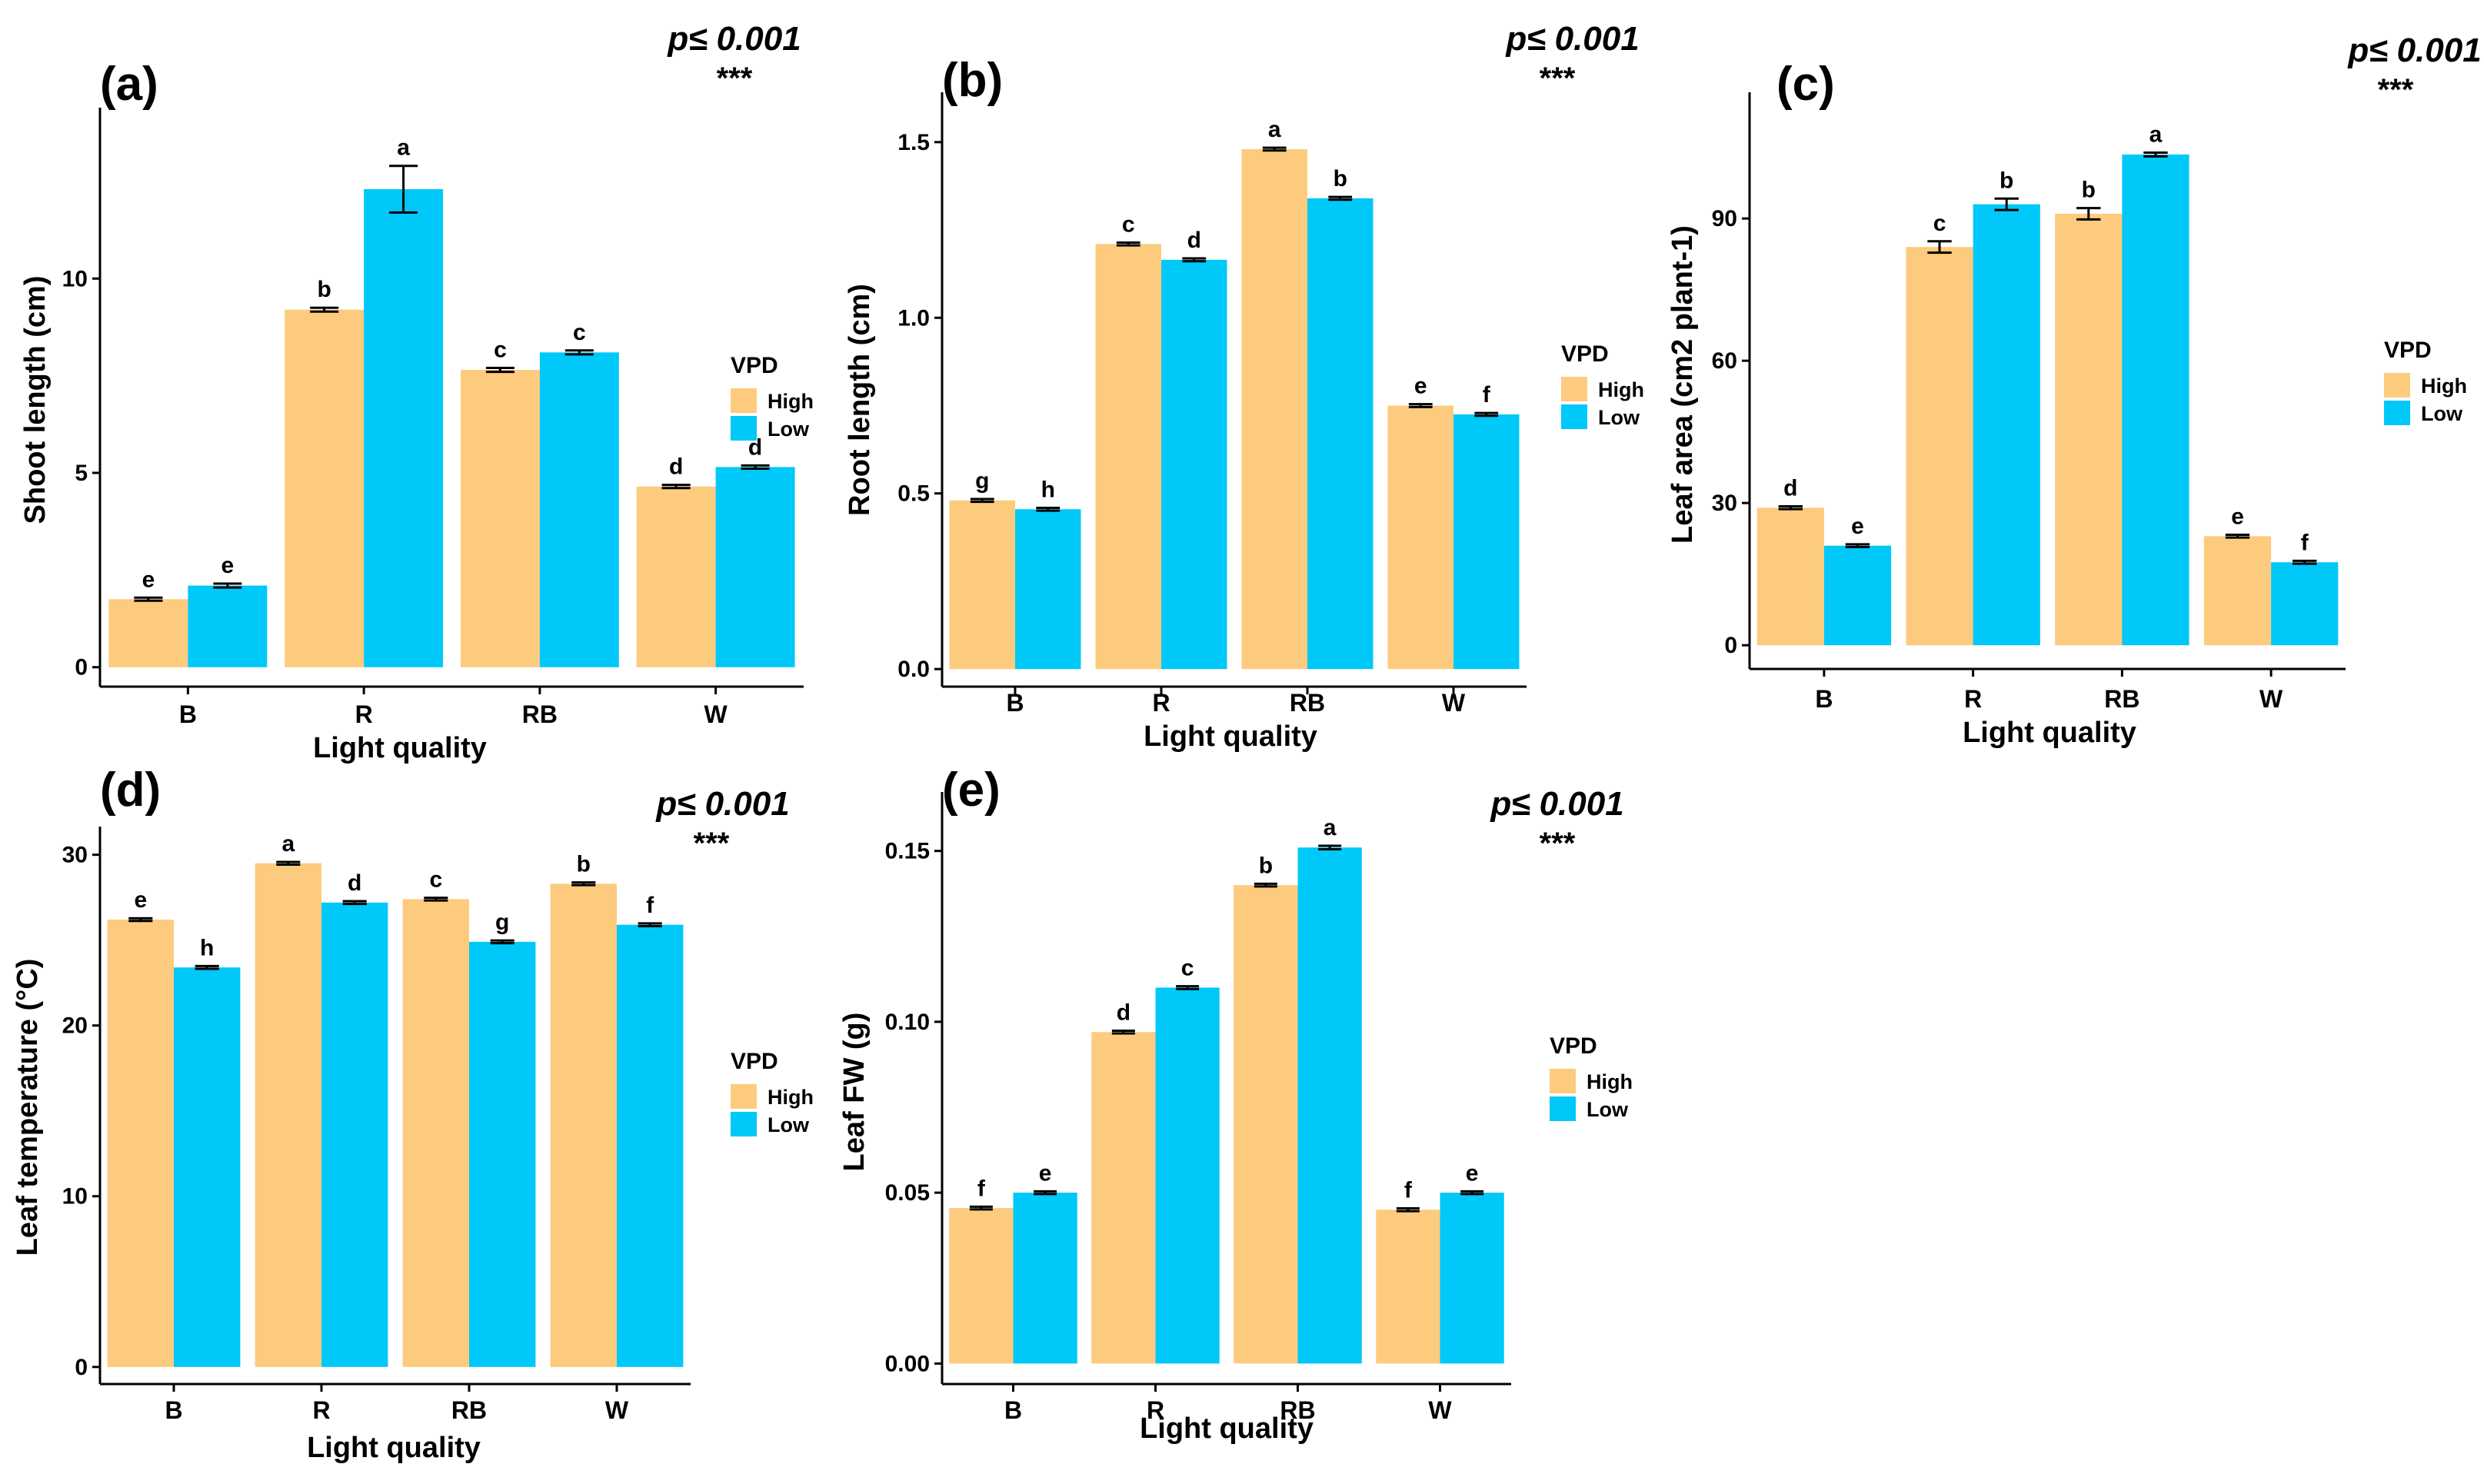  What do you see at coordinates (75, 1196) in the screenshot?
I see `y-tick-label: 10` at bounding box center [75, 1196].